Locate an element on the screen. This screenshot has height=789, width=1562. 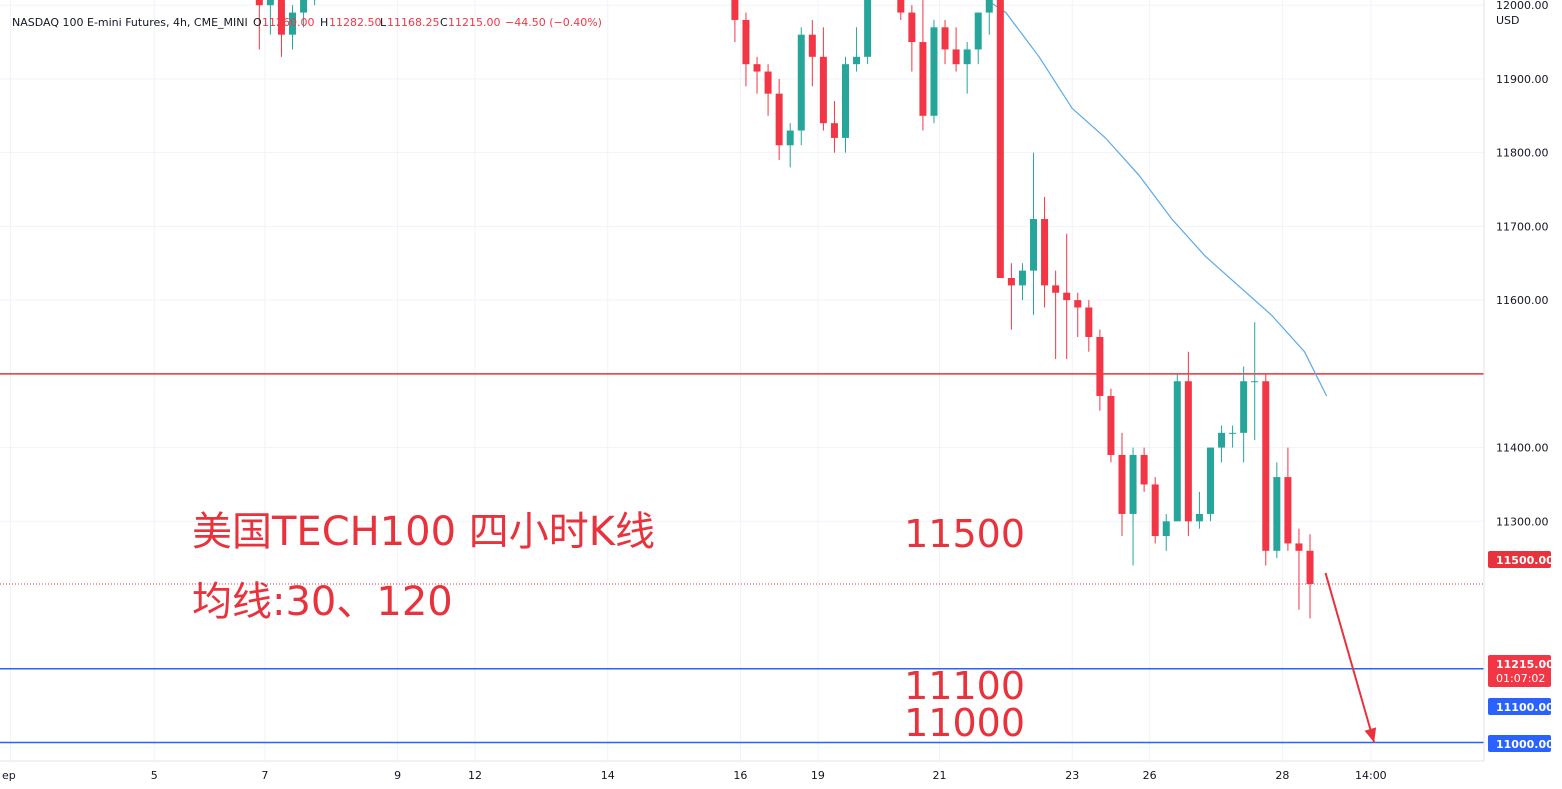
annotation-ma-label: 均线:30、120 is located at coordinates (322, 602).